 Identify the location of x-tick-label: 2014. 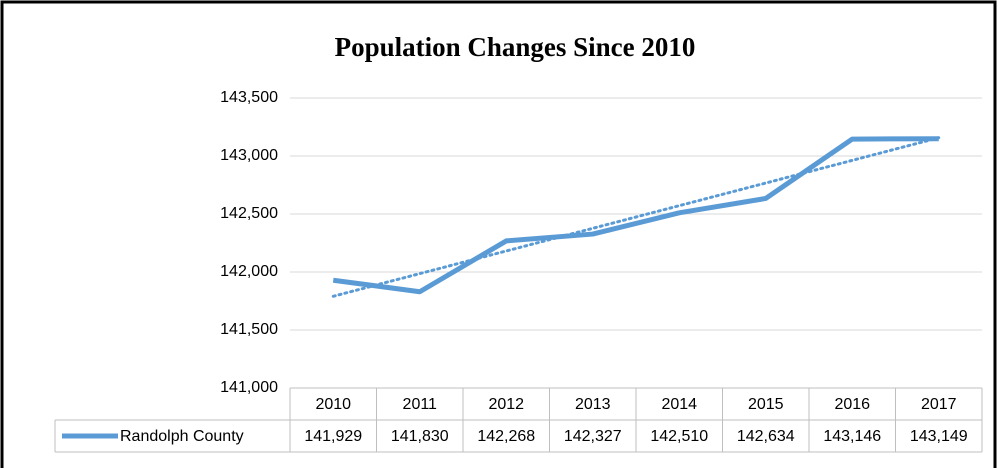
(679, 404).